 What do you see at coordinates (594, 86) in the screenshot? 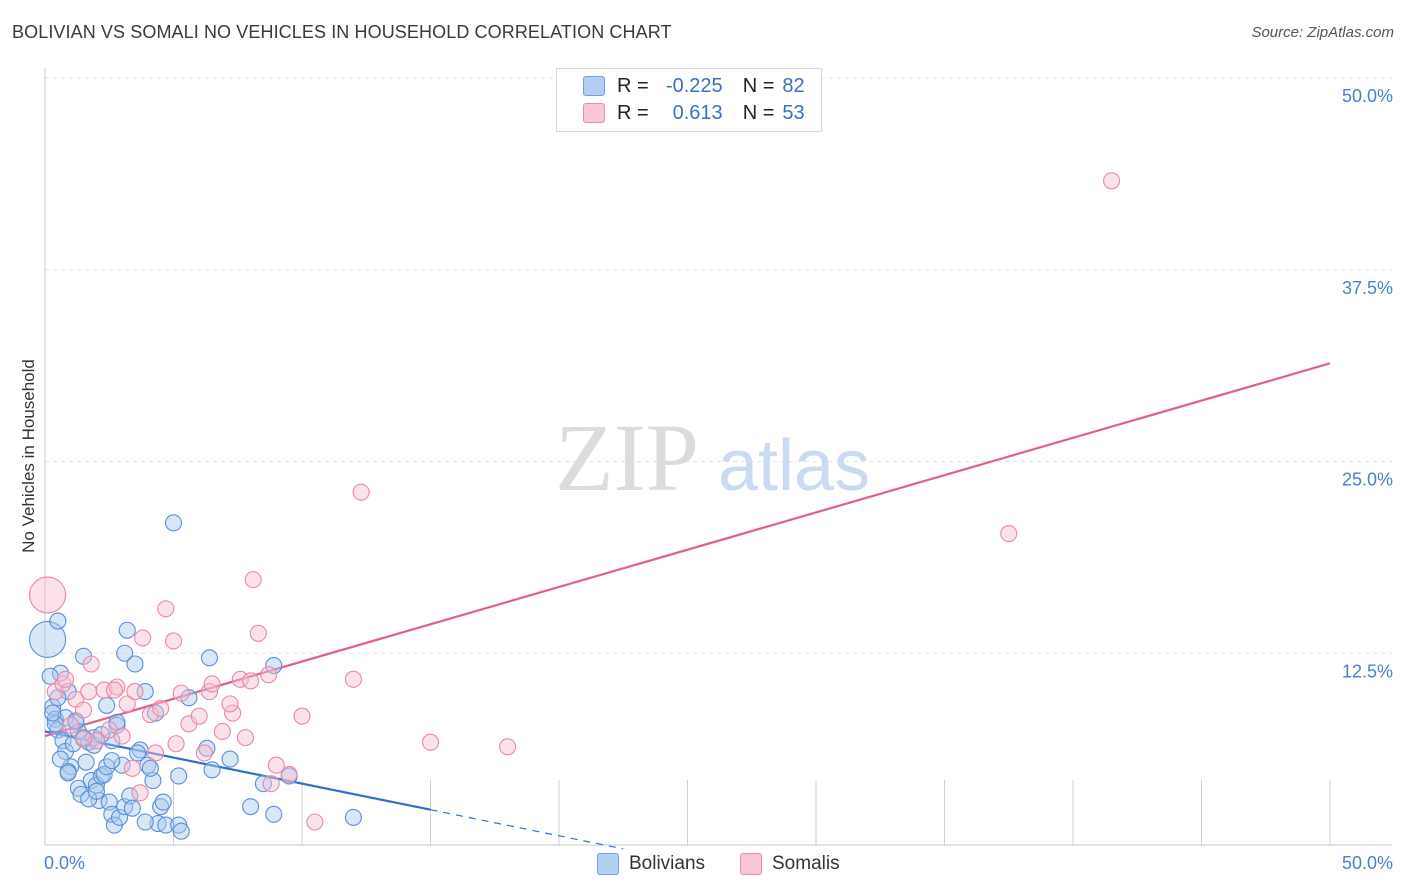
I see `bolivians-swatch` at bounding box center [594, 86].